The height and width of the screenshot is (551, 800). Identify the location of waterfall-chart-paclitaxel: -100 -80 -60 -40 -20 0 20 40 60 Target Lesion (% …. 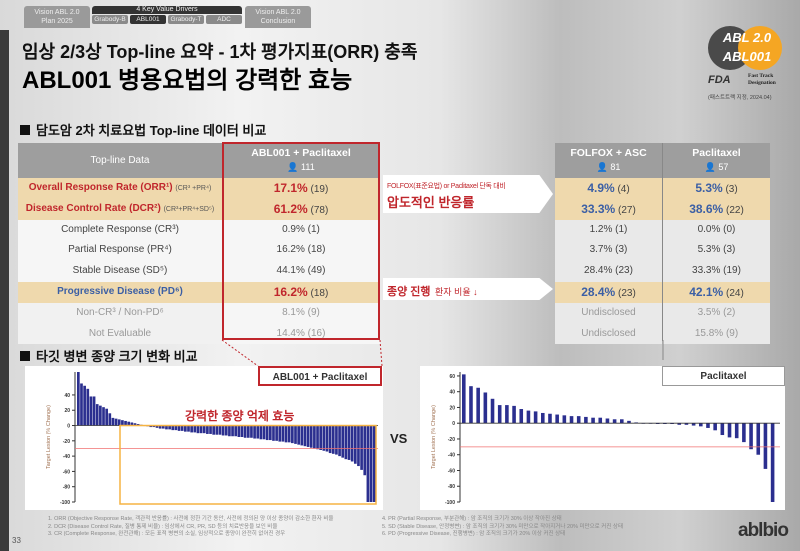
(602, 438).